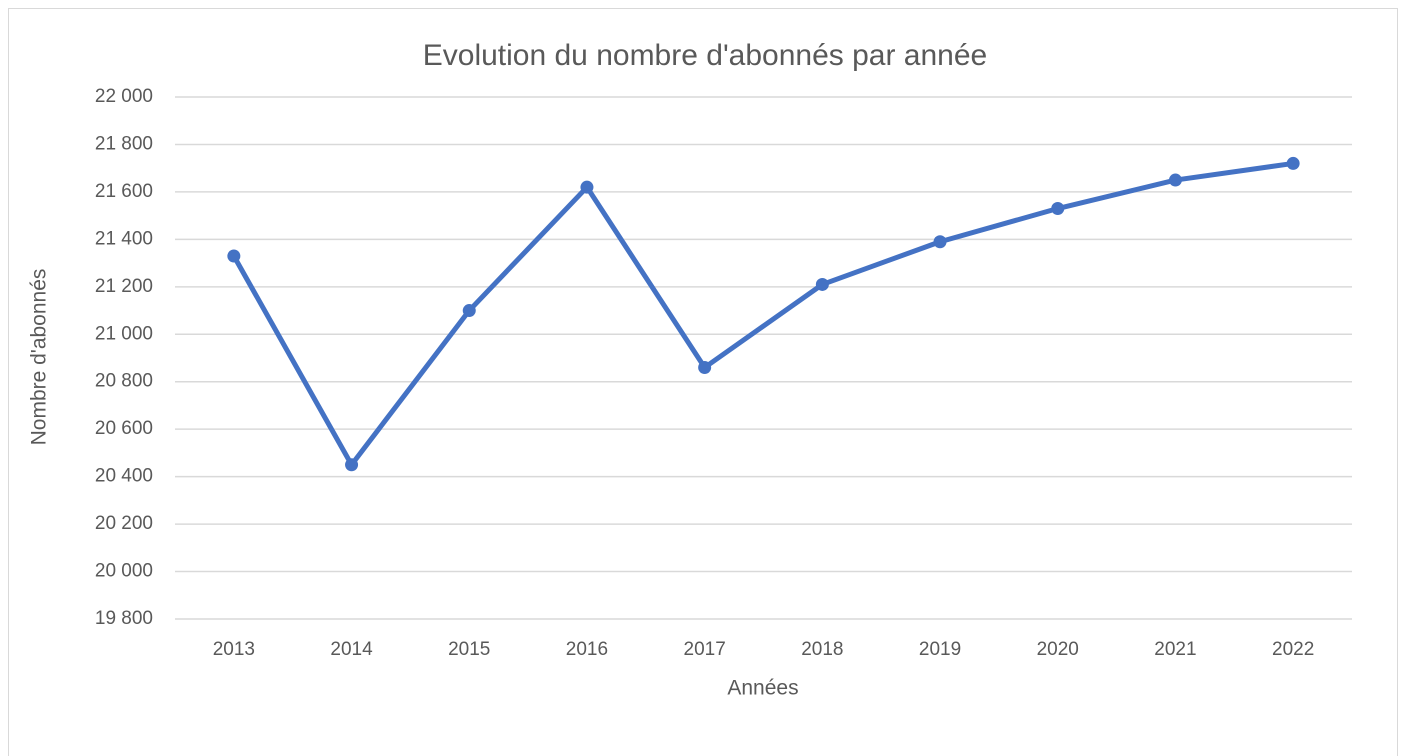 This screenshot has height=756, width=1405. Describe the element at coordinates (1293, 649) in the screenshot. I see `x-tick-label: 2022` at that location.